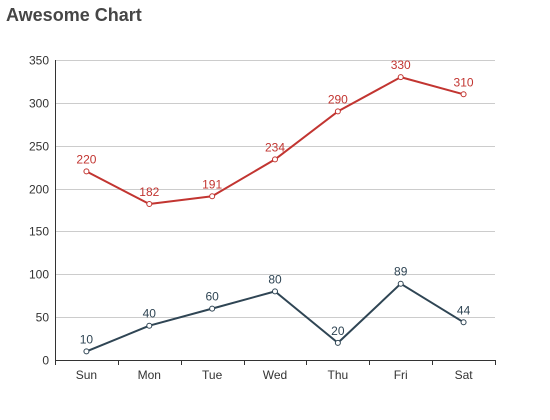 Image resolution: width=550 pixels, height=420 pixels. What do you see at coordinates (87, 339) in the screenshot?
I see `data-label: 10` at bounding box center [87, 339].